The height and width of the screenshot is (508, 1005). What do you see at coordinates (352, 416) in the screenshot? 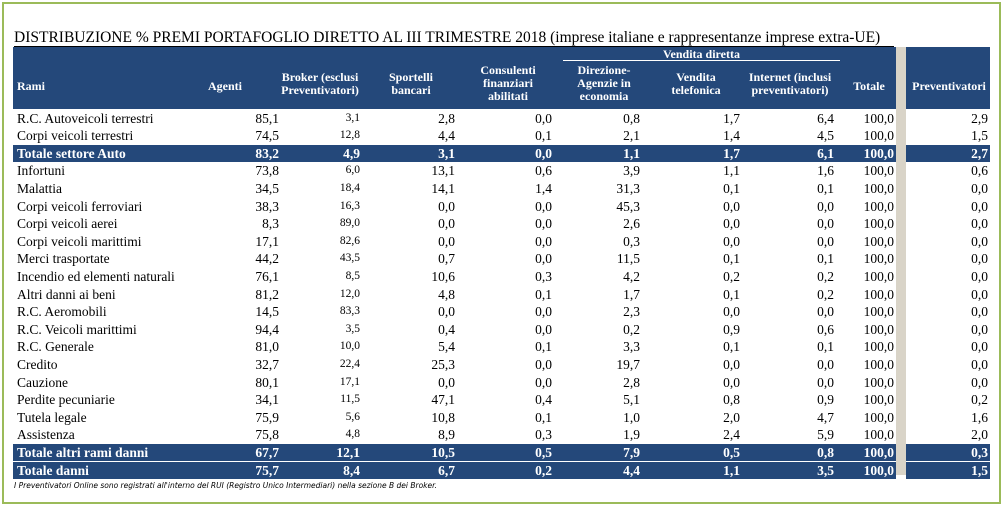
I see `cell-broker: 5,6` at bounding box center [352, 416].